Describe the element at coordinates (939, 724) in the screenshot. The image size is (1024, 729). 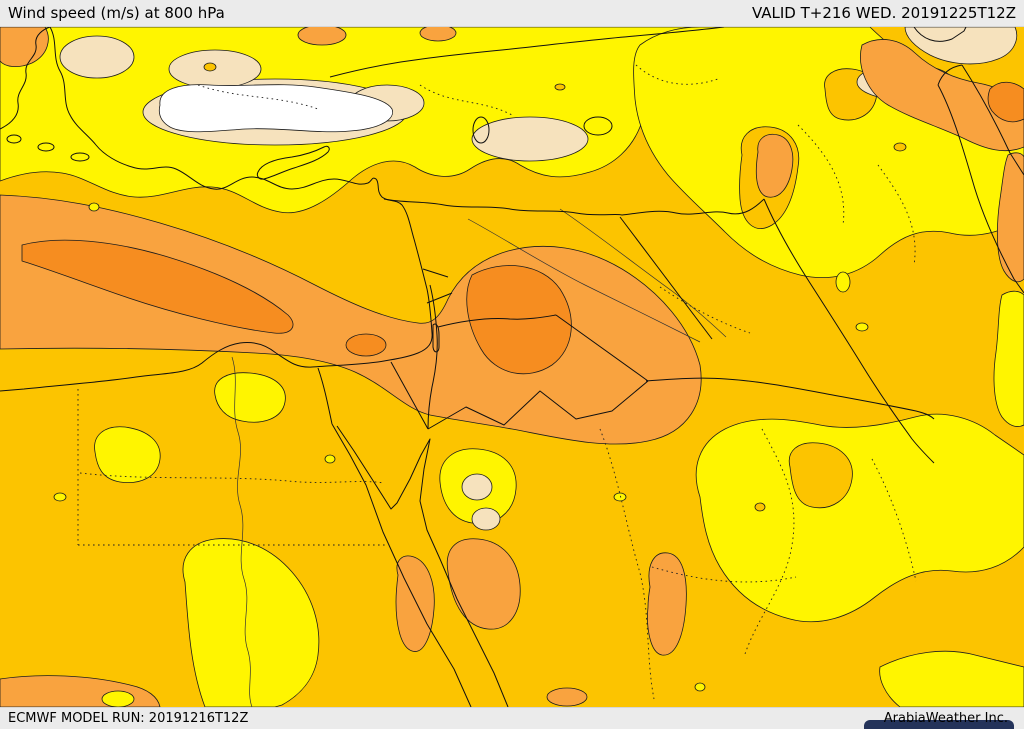
I see `brand-logo-bar` at that location.